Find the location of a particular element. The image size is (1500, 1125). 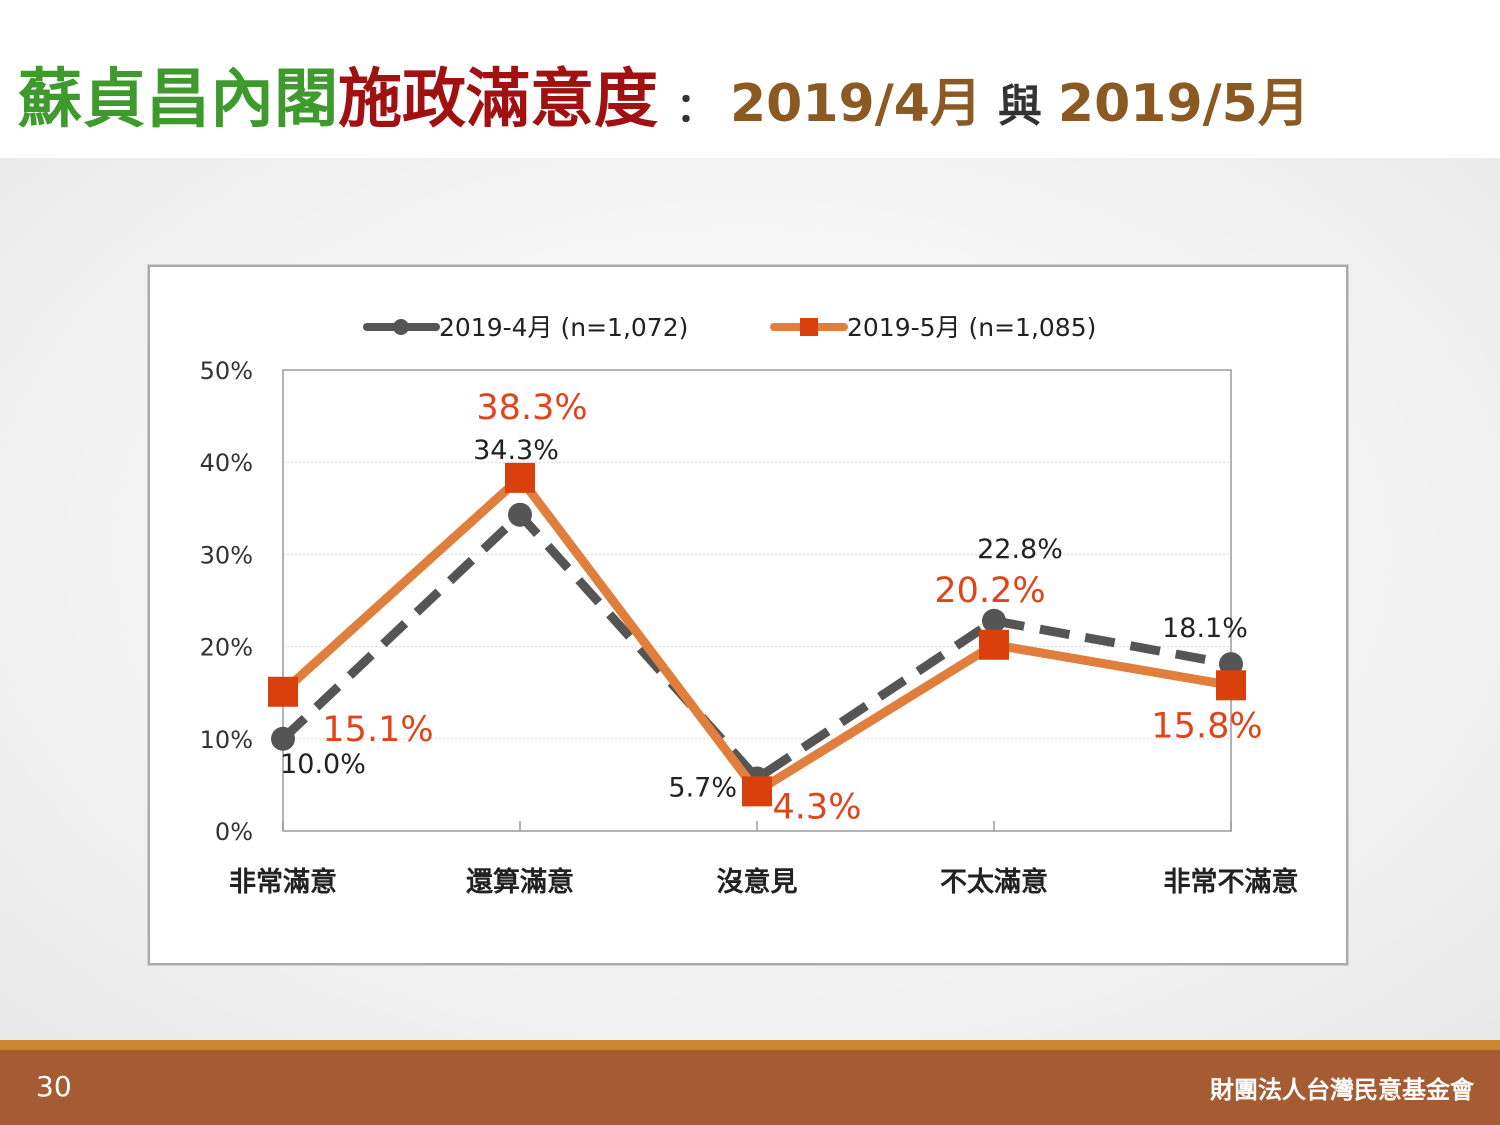

title-date-may: 2019/5月 is located at coordinates (1183, 104).